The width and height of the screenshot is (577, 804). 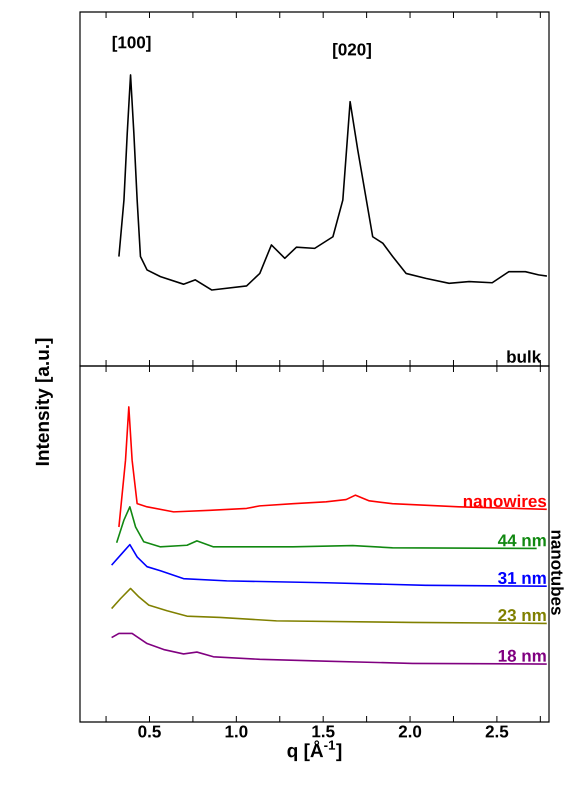 What do you see at coordinates (149, 732) in the screenshot?
I see `x-tick-label: 0.5` at bounding box center [149, 732].